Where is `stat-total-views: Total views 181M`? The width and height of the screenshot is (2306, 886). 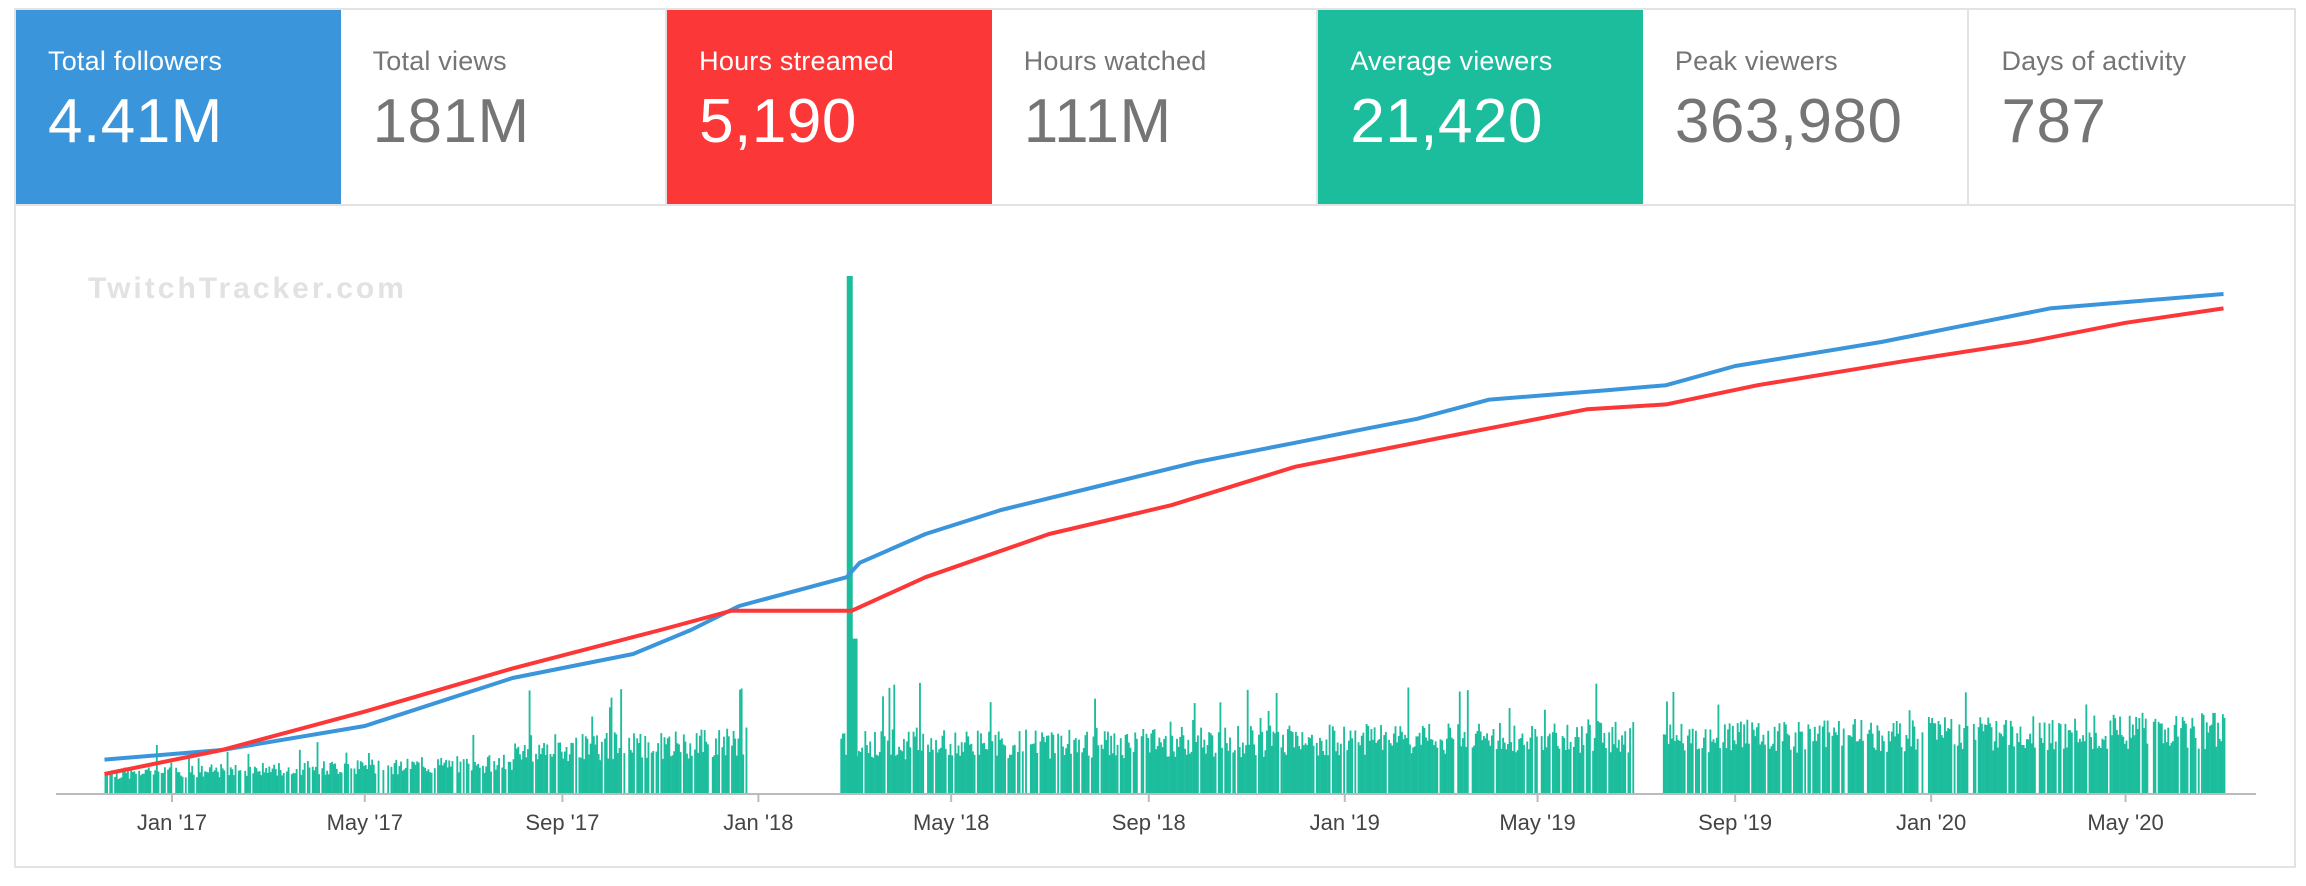
stat-total-views: Total views 181M is located at coordinates (504, 107).